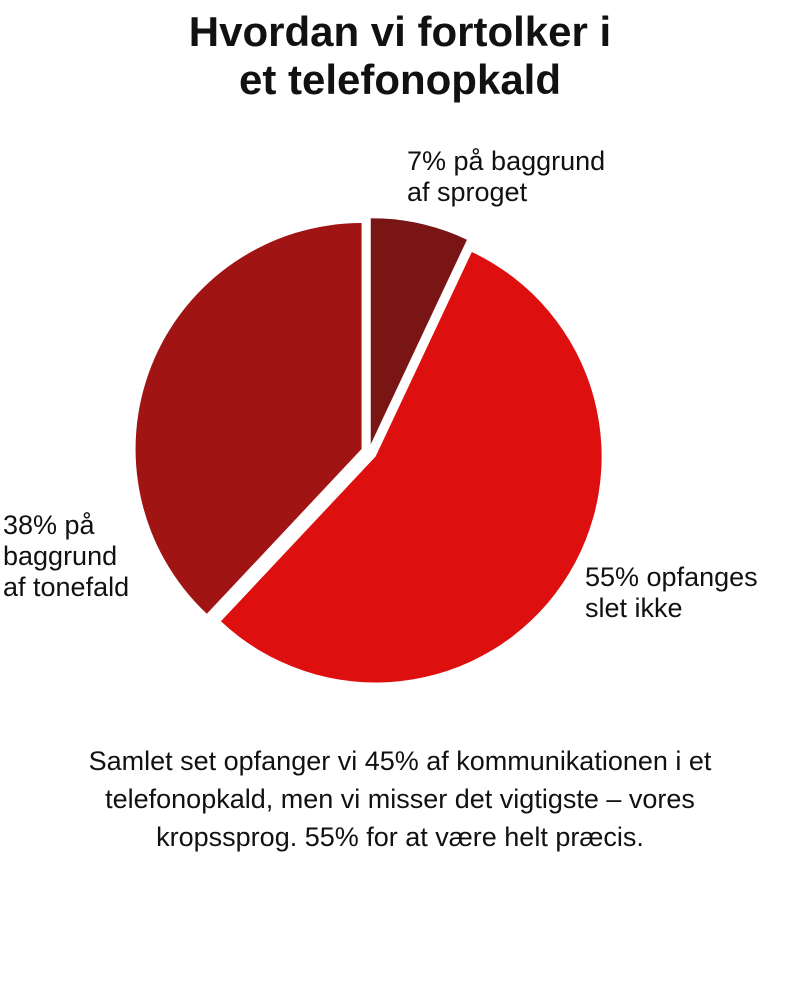 The width and height of the screenshot is (800, 991). I want to click on chart-title: Hvordan vi fortolker i et telefonopkald, so click(400, 56).